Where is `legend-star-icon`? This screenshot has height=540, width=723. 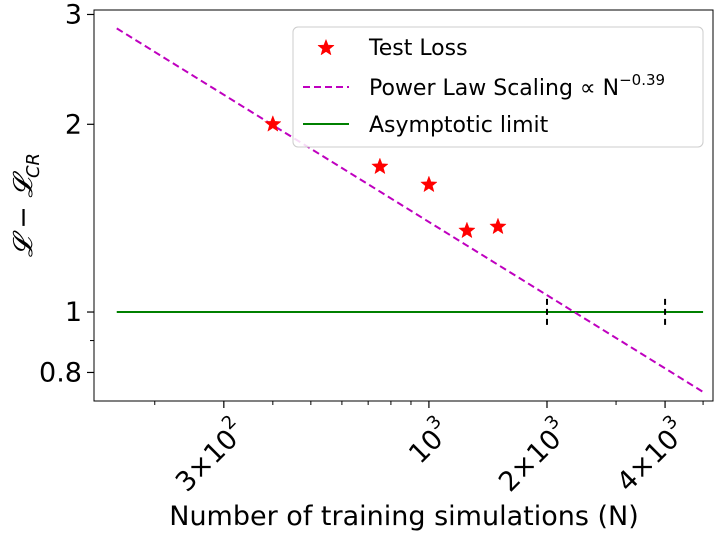 legend-star-icon is located at coordinates (326, 47).